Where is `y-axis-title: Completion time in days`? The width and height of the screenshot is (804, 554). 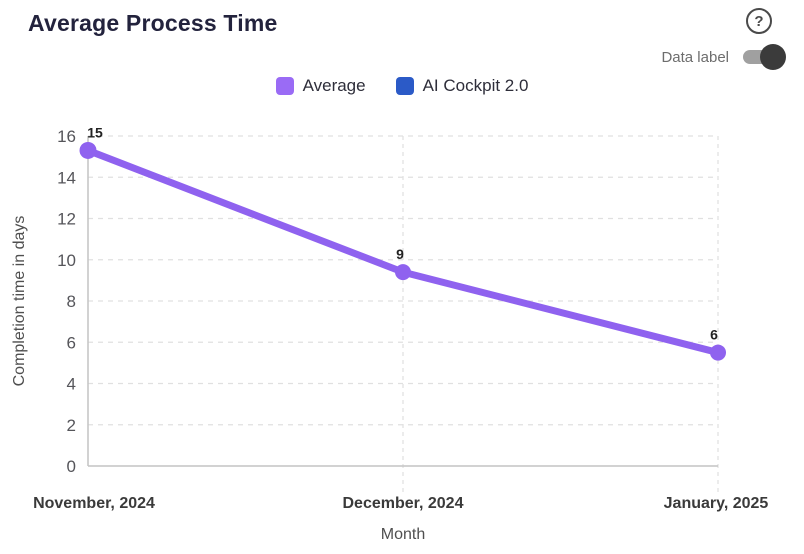
y-axis-title: Completion time in days is located at coordinates (19, 301).